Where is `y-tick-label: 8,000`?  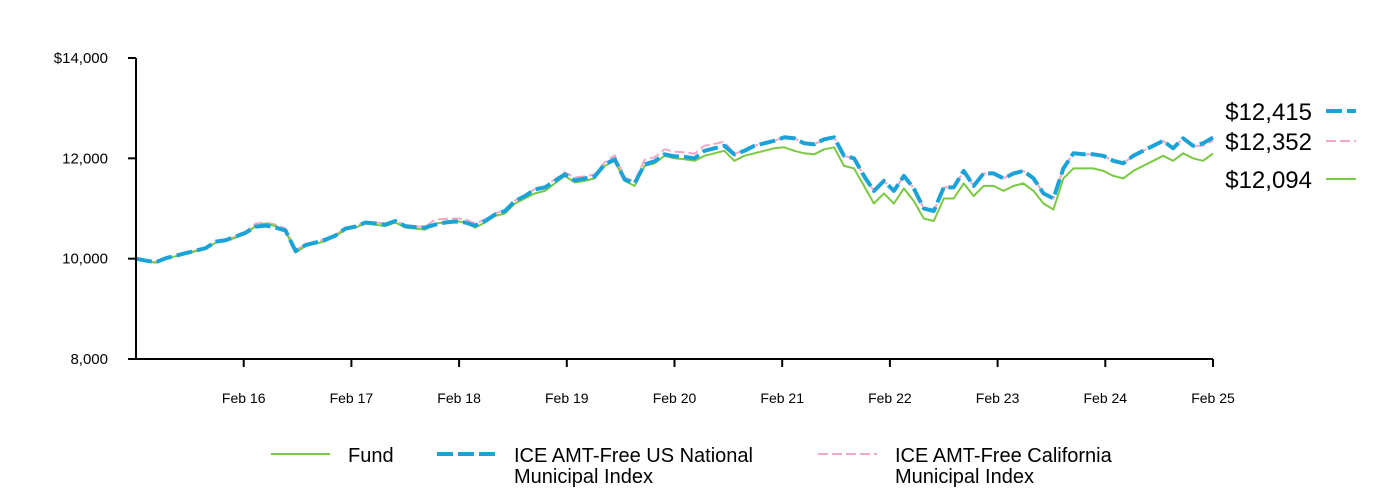
y-tick-label: 8,000 is located at coordinates (89, 359).